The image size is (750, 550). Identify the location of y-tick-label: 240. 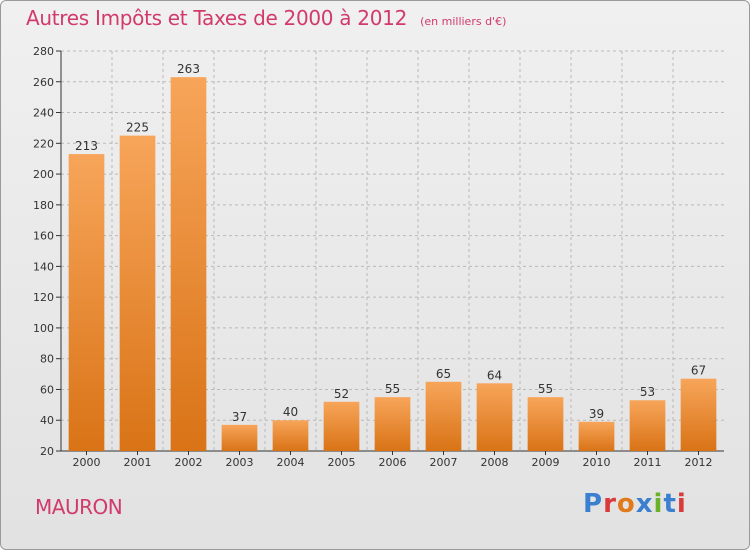
(43, 113).